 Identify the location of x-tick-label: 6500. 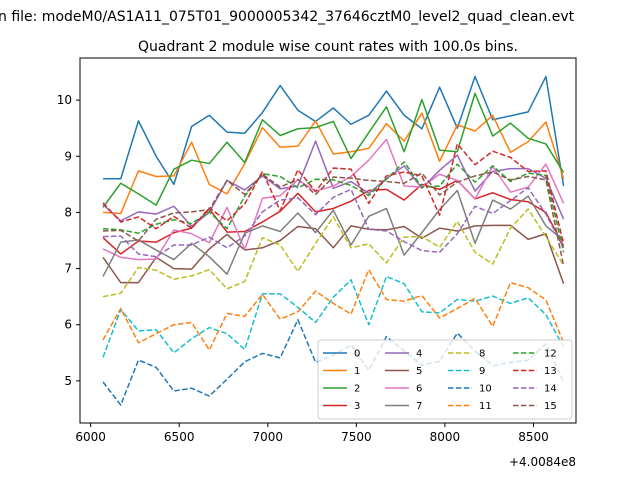
(179, 437).